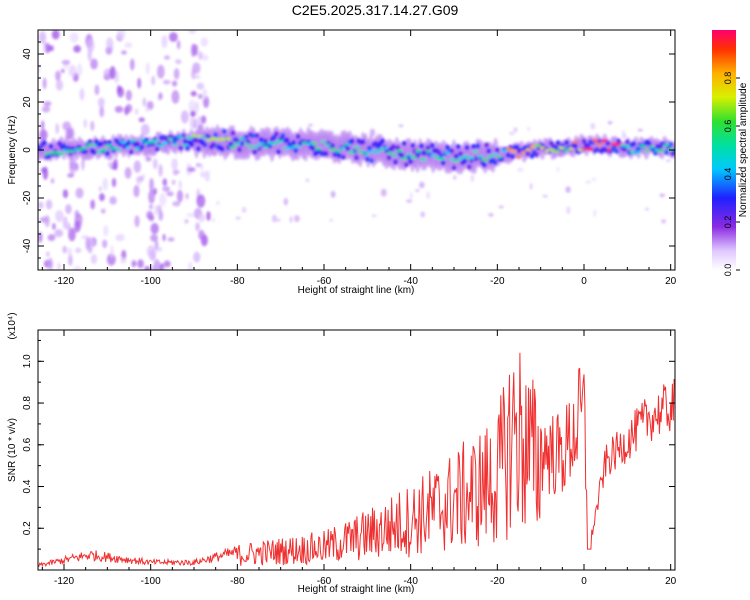 The image size is (750, 600). Describe the element at coordinates (27, 486) in the screenshot. I see `y-tick-label: 0.4` at that location.